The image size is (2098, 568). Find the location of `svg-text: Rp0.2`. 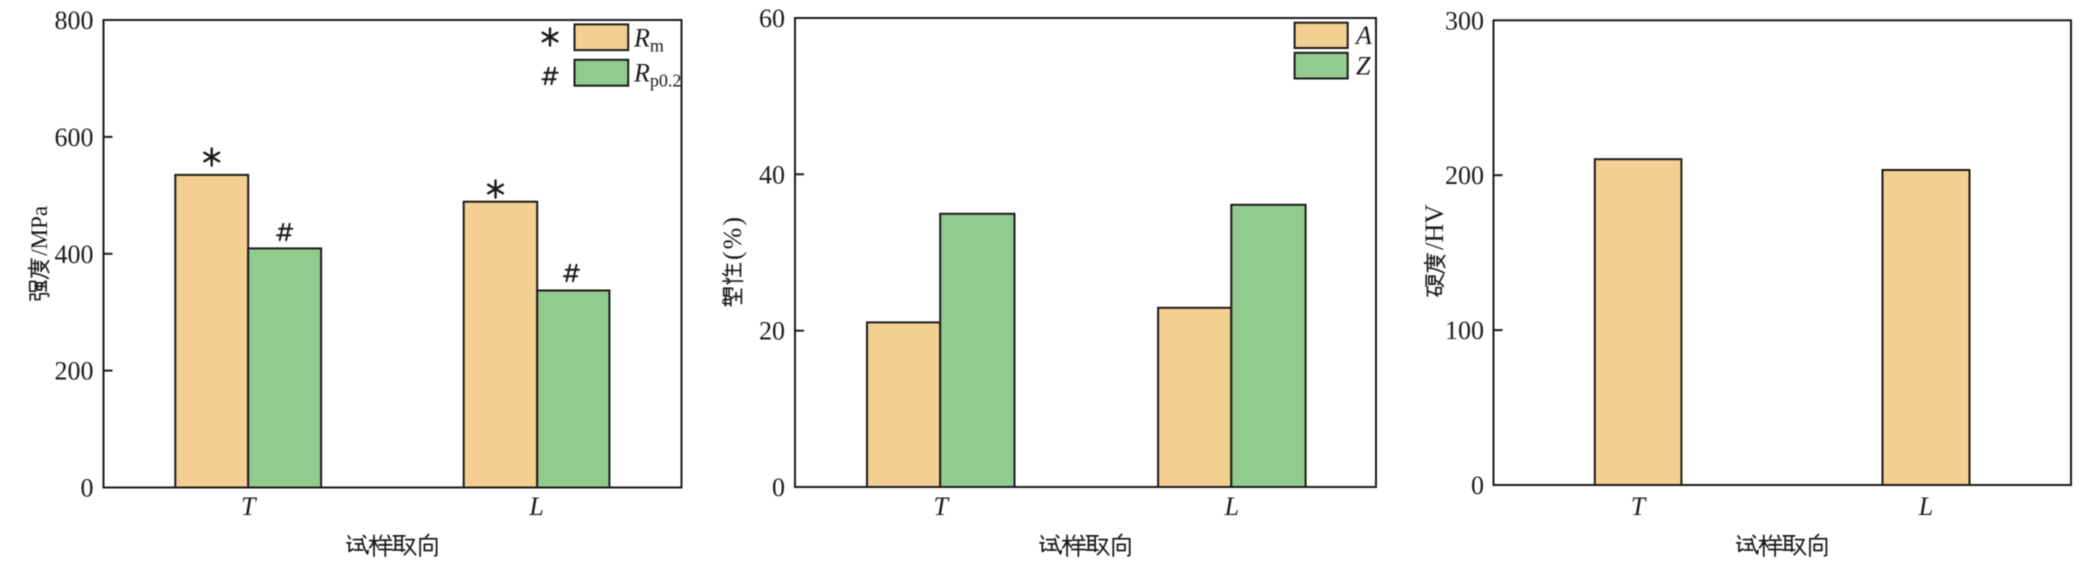

svg-text: Rp0.2 is located at coordinates (657, 75).